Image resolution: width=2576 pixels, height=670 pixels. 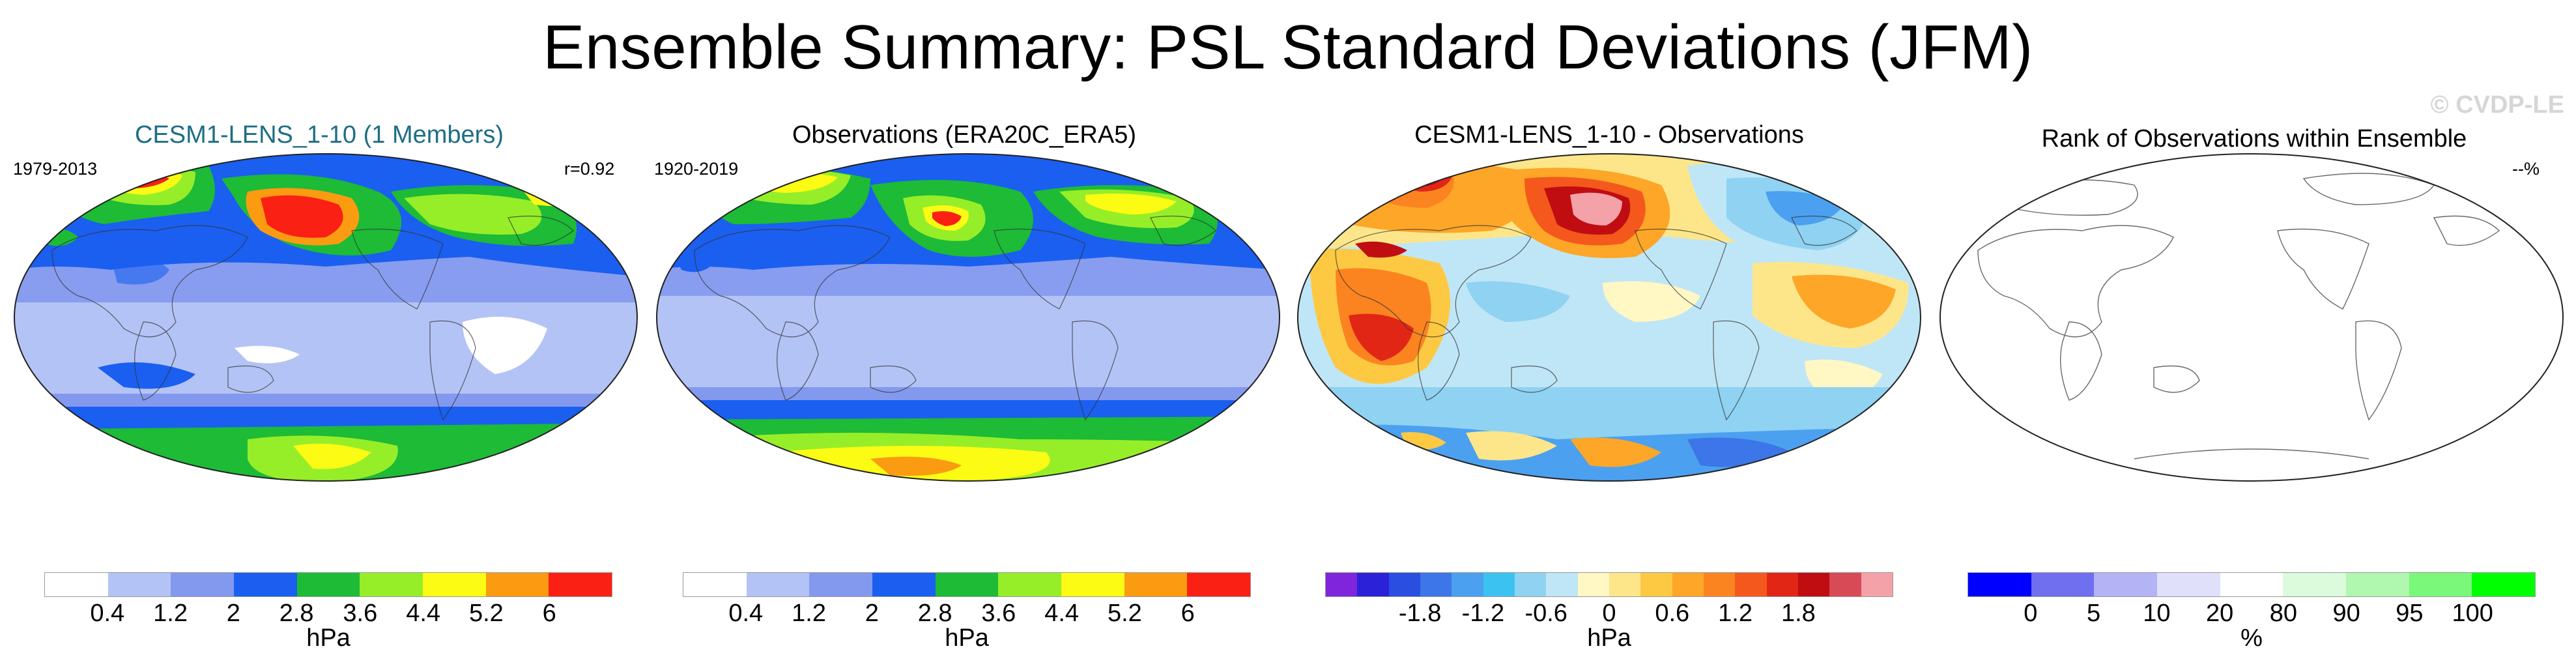 I want to click on panel-1-colorbar-ticks: 0.4 1.2 2 2.8 3.6 4.4 5.2 6, so click(x=328, y=615).